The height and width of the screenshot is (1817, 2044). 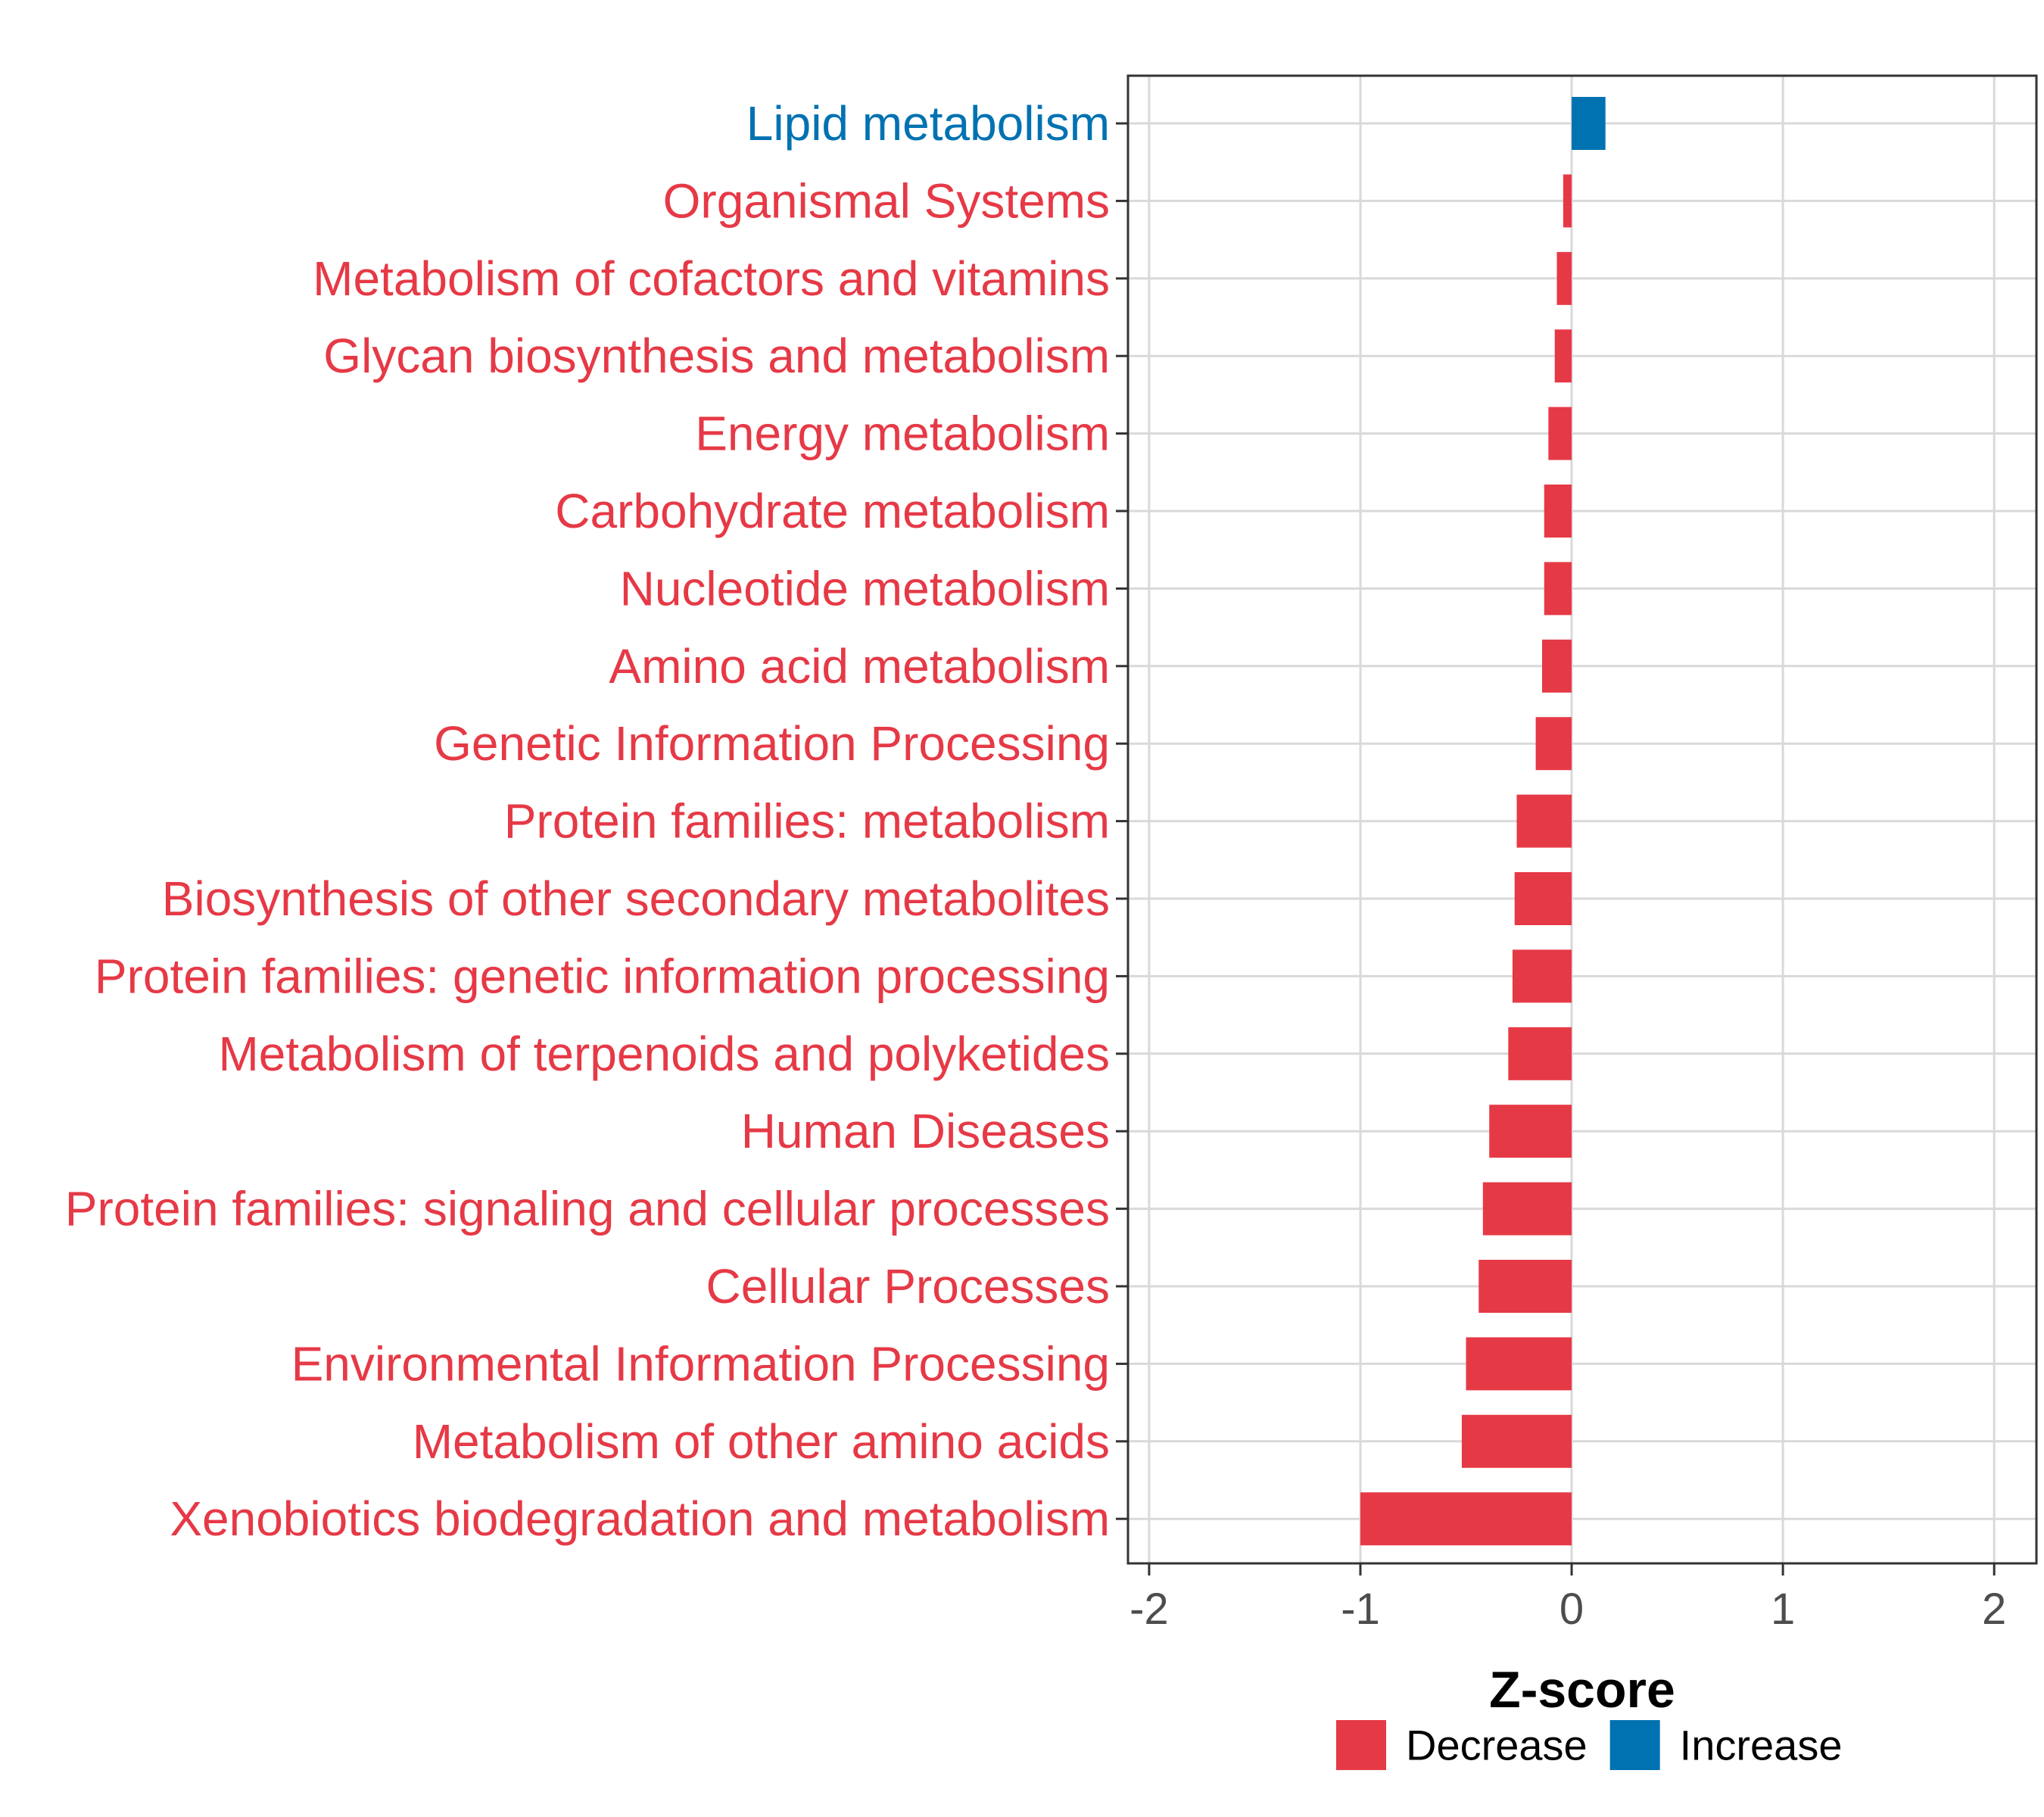 I want to click on x-tick-label: 2, so click(x=1994, y=1609).